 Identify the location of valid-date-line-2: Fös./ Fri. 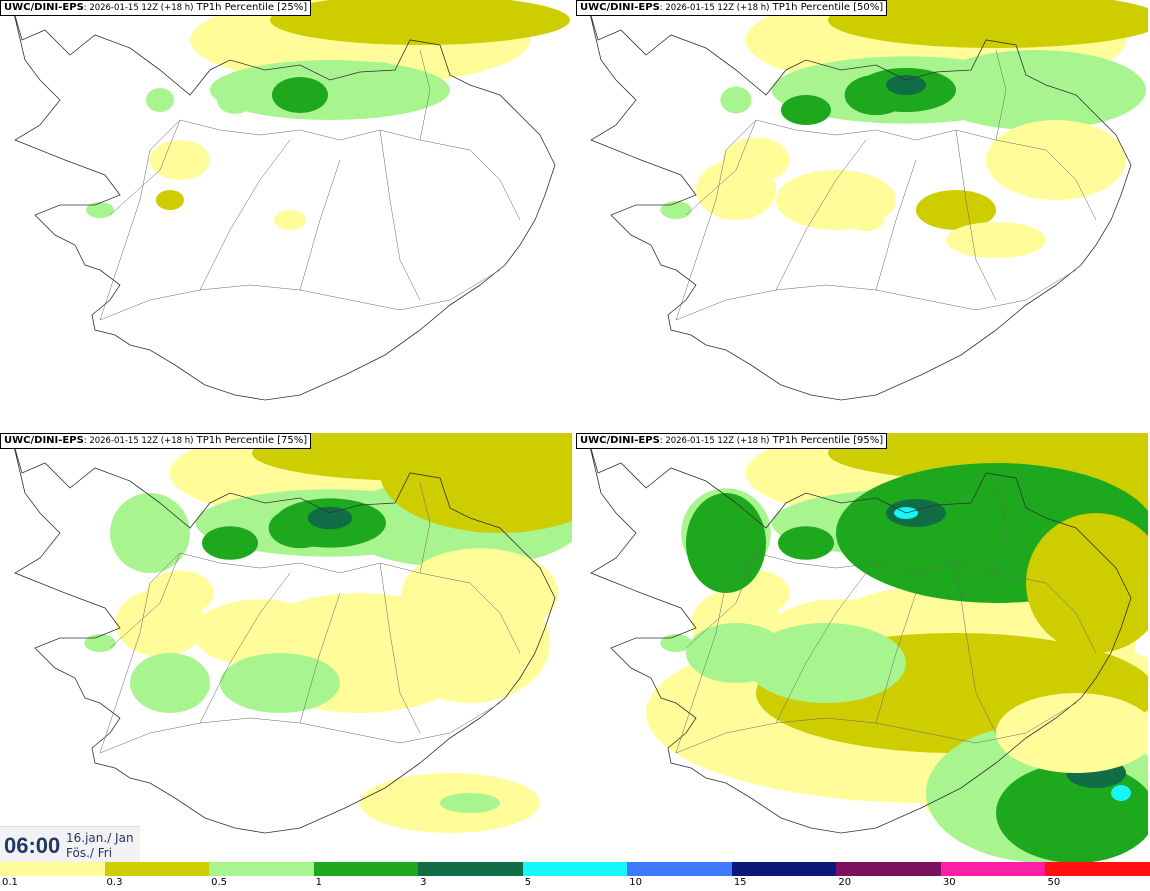
(89, 853).